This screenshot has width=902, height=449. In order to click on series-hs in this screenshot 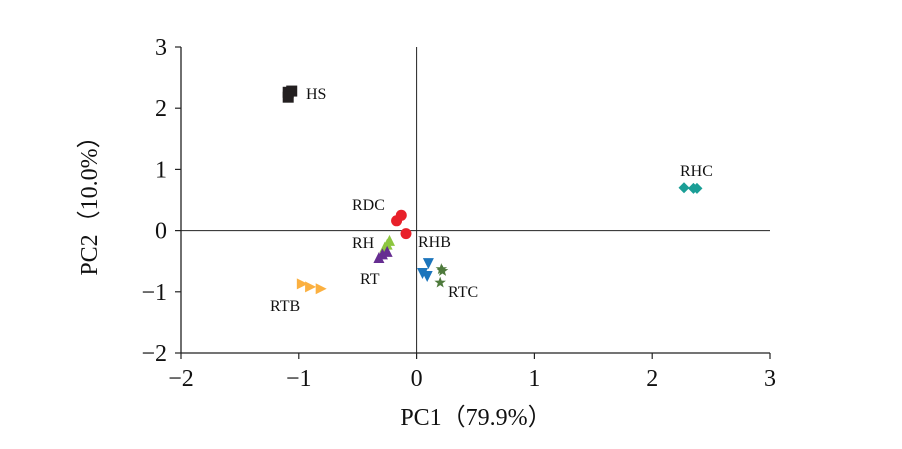, I will do `click(290, 94)`.